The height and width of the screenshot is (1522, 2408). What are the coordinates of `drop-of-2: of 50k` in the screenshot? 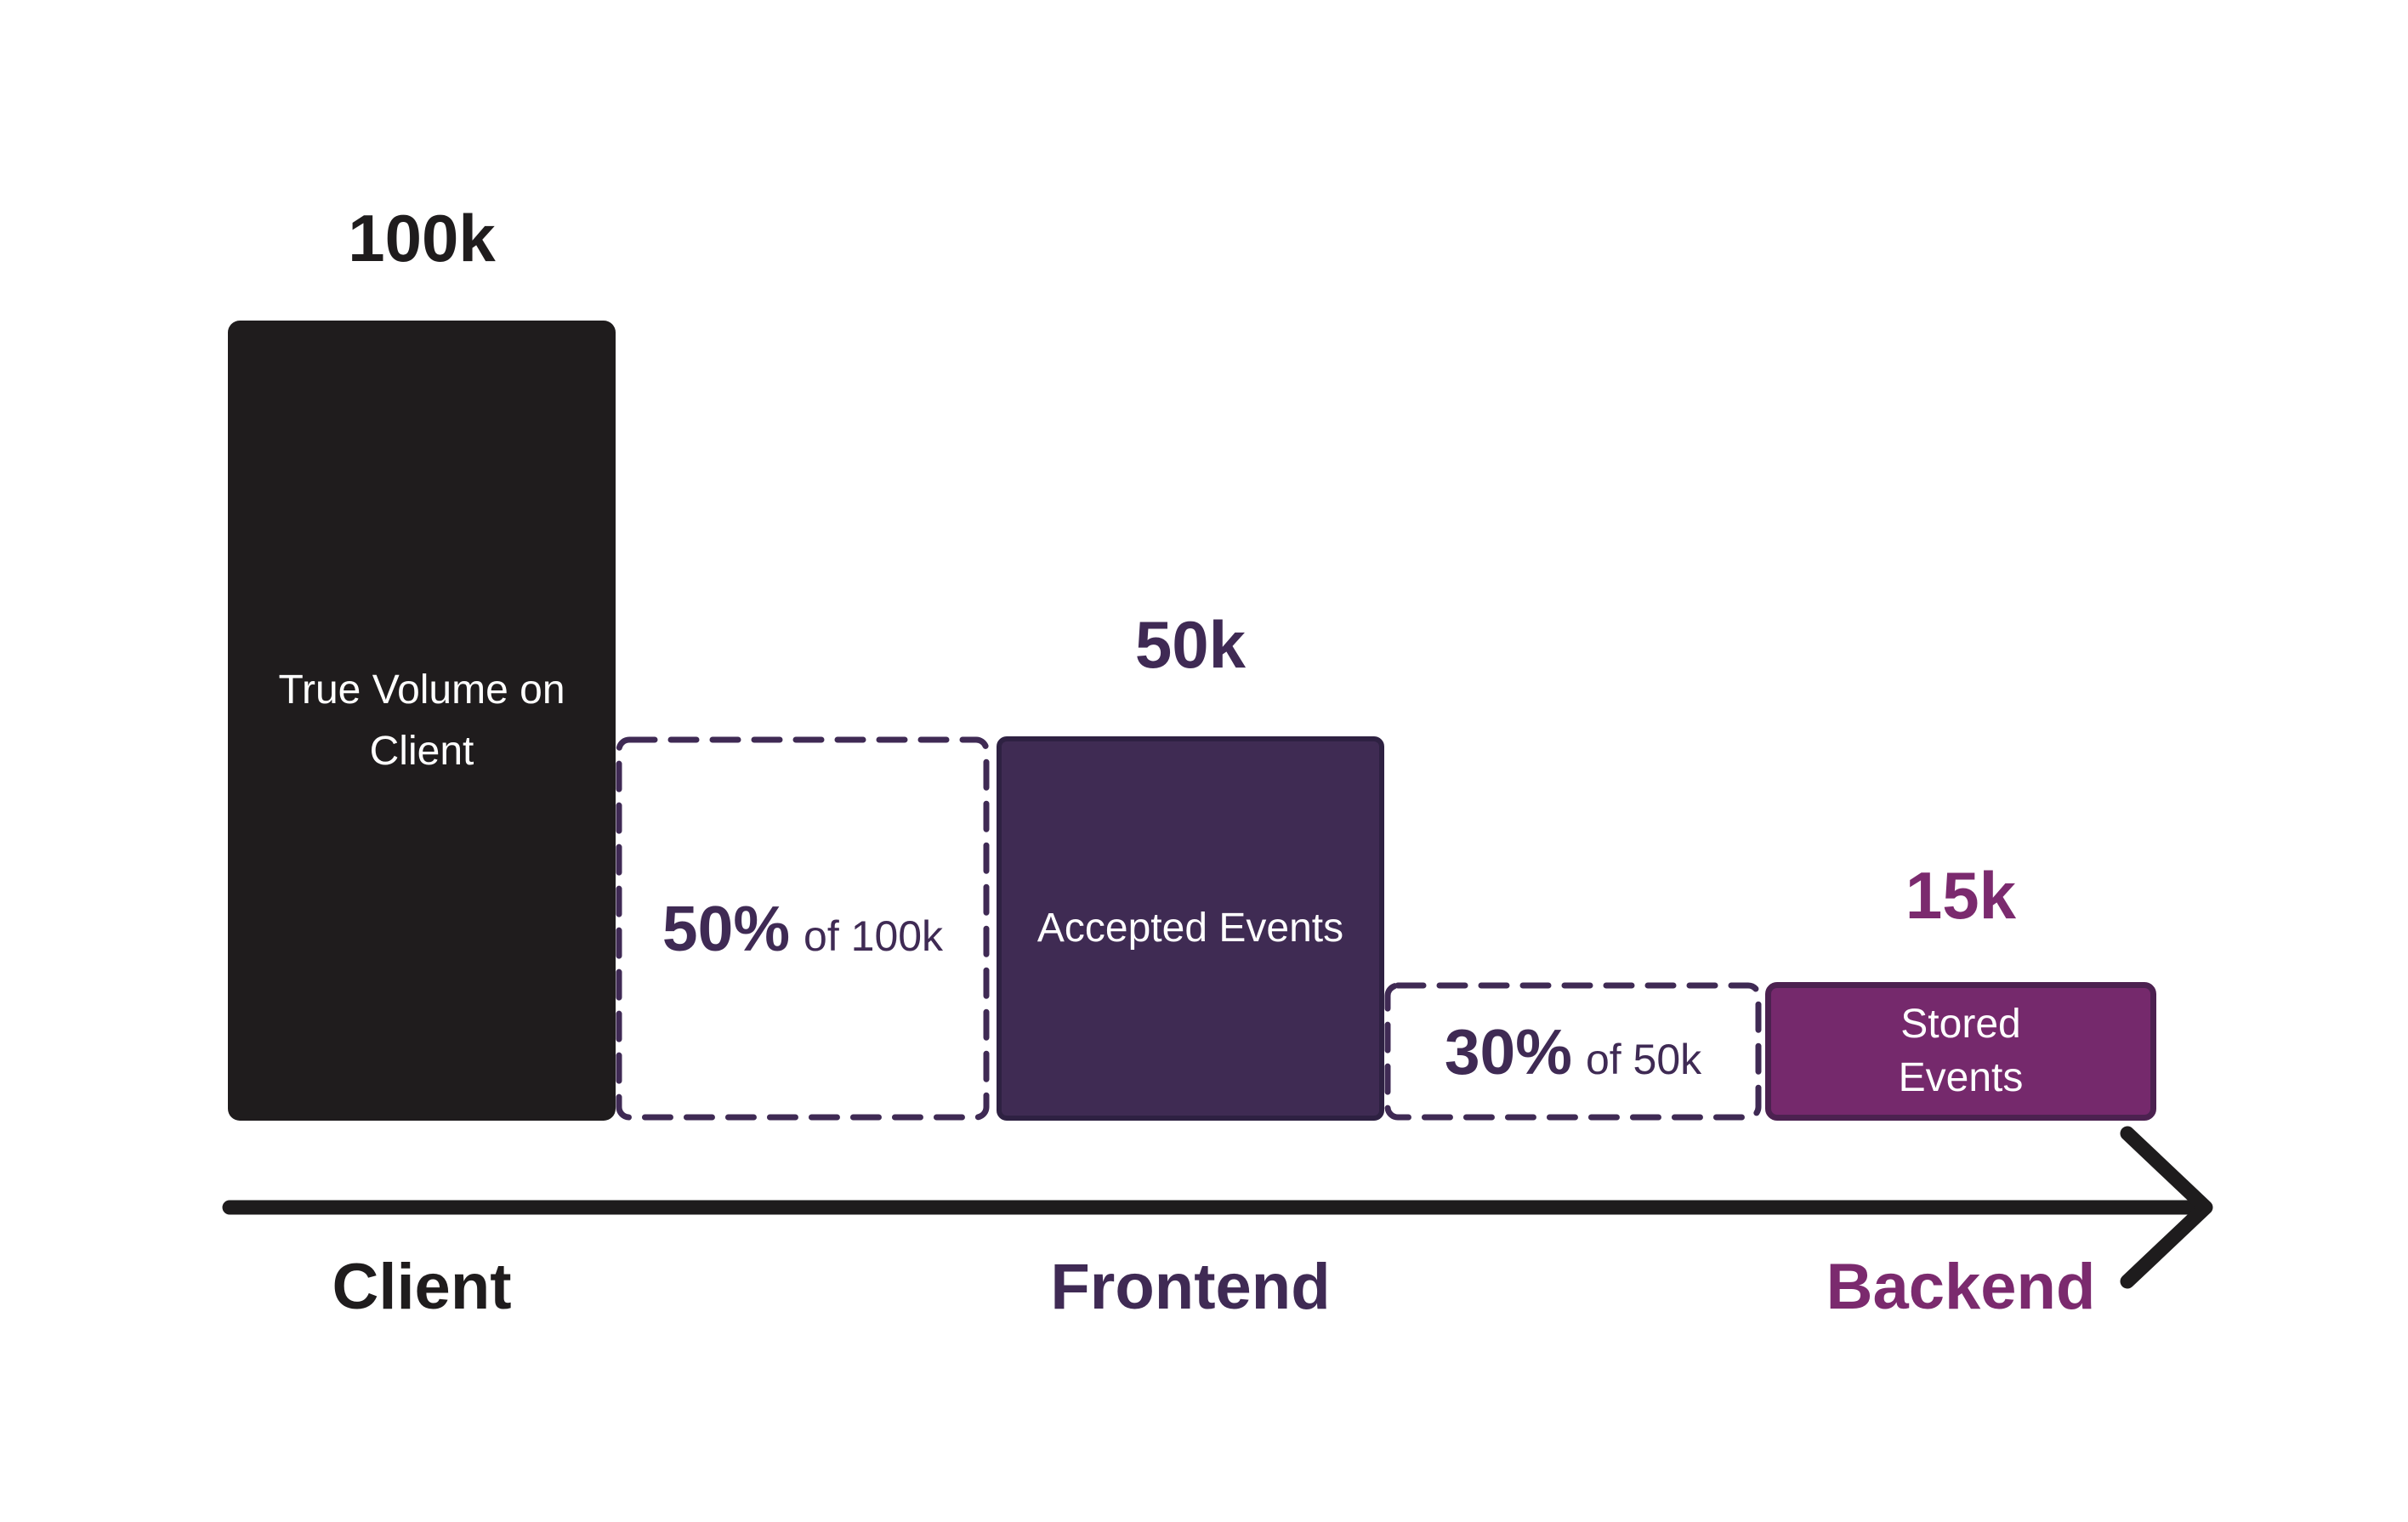 It's located at (1643, 1059).